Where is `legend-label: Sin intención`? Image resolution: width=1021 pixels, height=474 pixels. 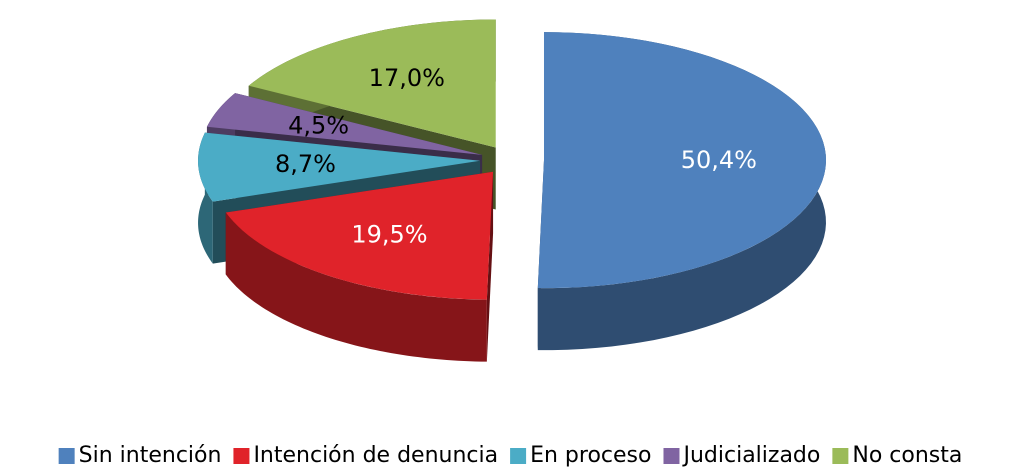
legend-label: Sin intención is located at coordinates (150, 455).